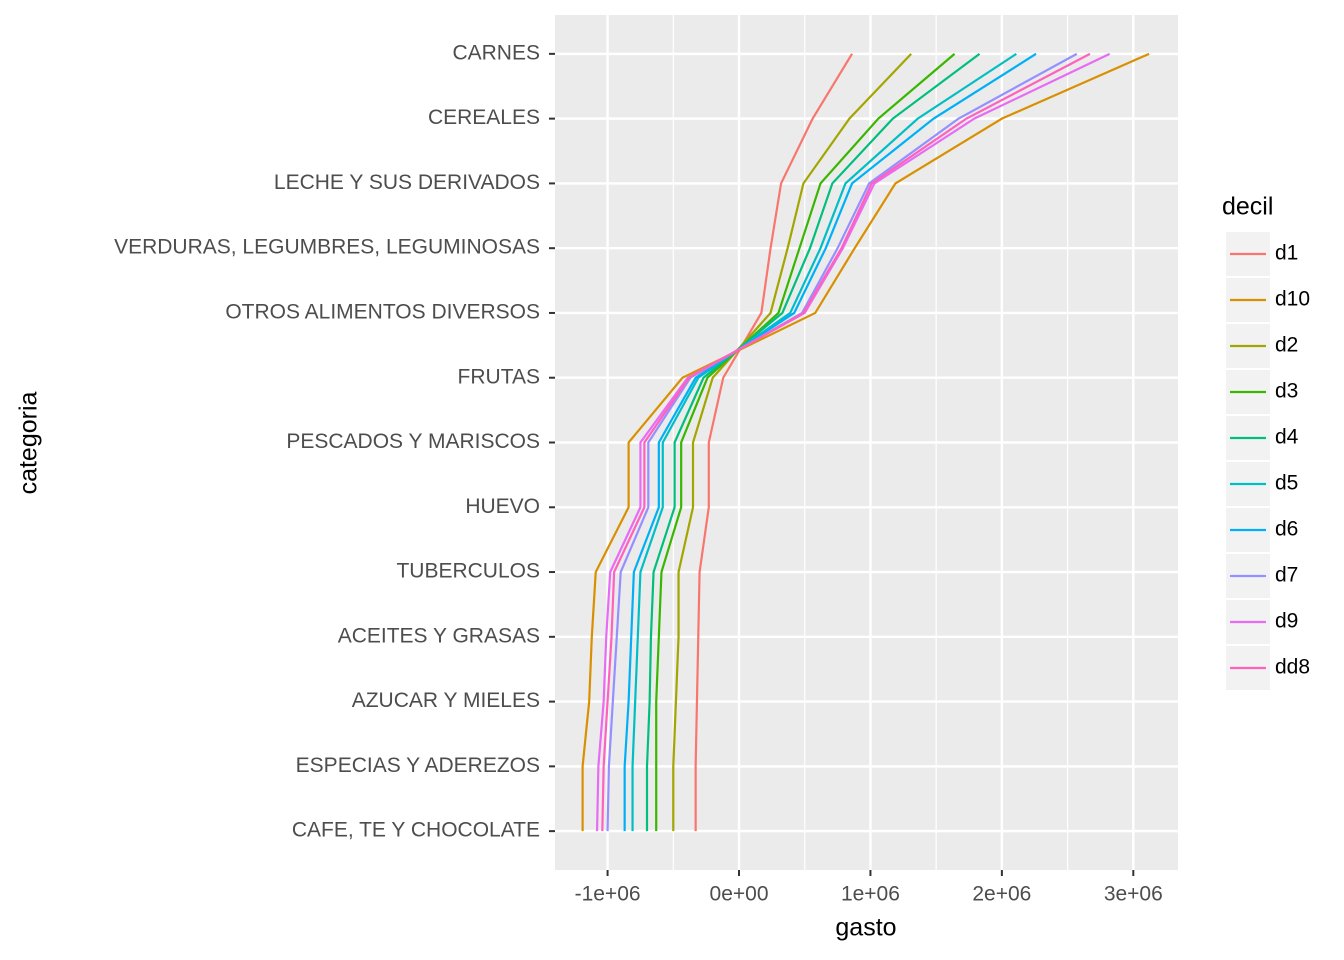 This screenshot has height=960, width=1344. I want to click on legend-label: d4, so click(1287, 437).